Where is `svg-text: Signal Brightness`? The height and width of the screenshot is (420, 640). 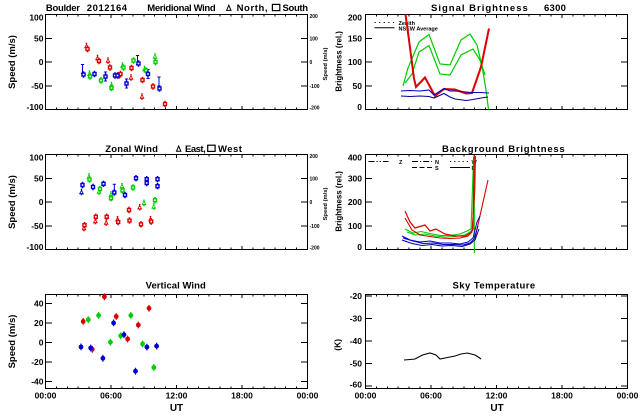 svg-text: Signal Brightness is located at coordinates (480, 8).